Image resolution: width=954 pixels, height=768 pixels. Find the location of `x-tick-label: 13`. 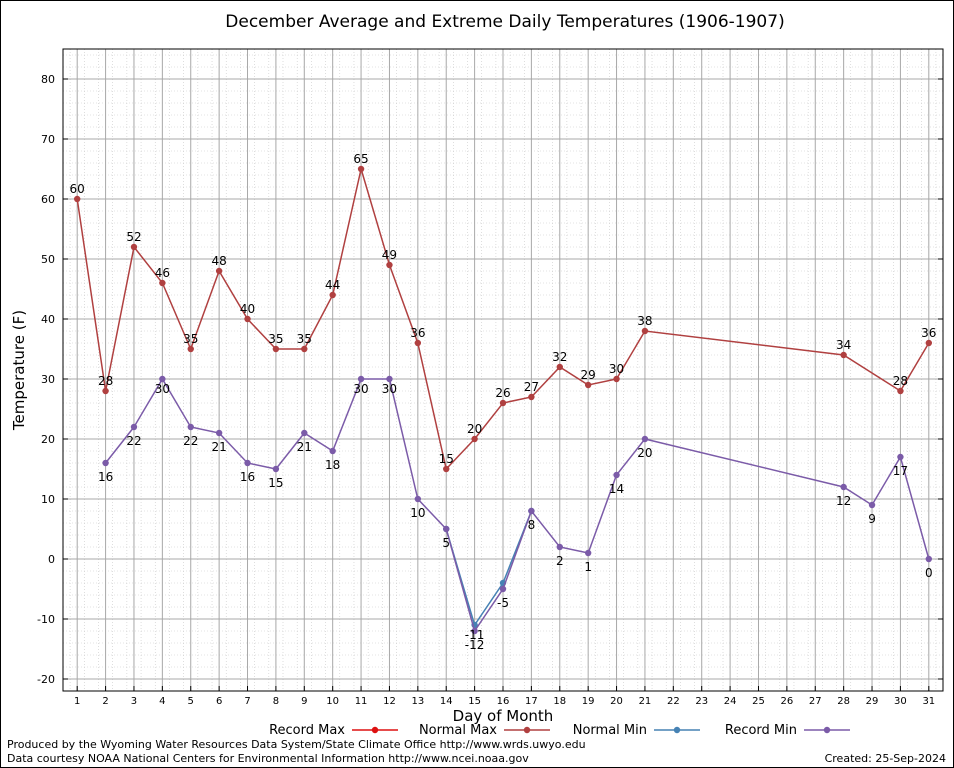

x-tick-label: 13 is located at coordinates (417, 701).